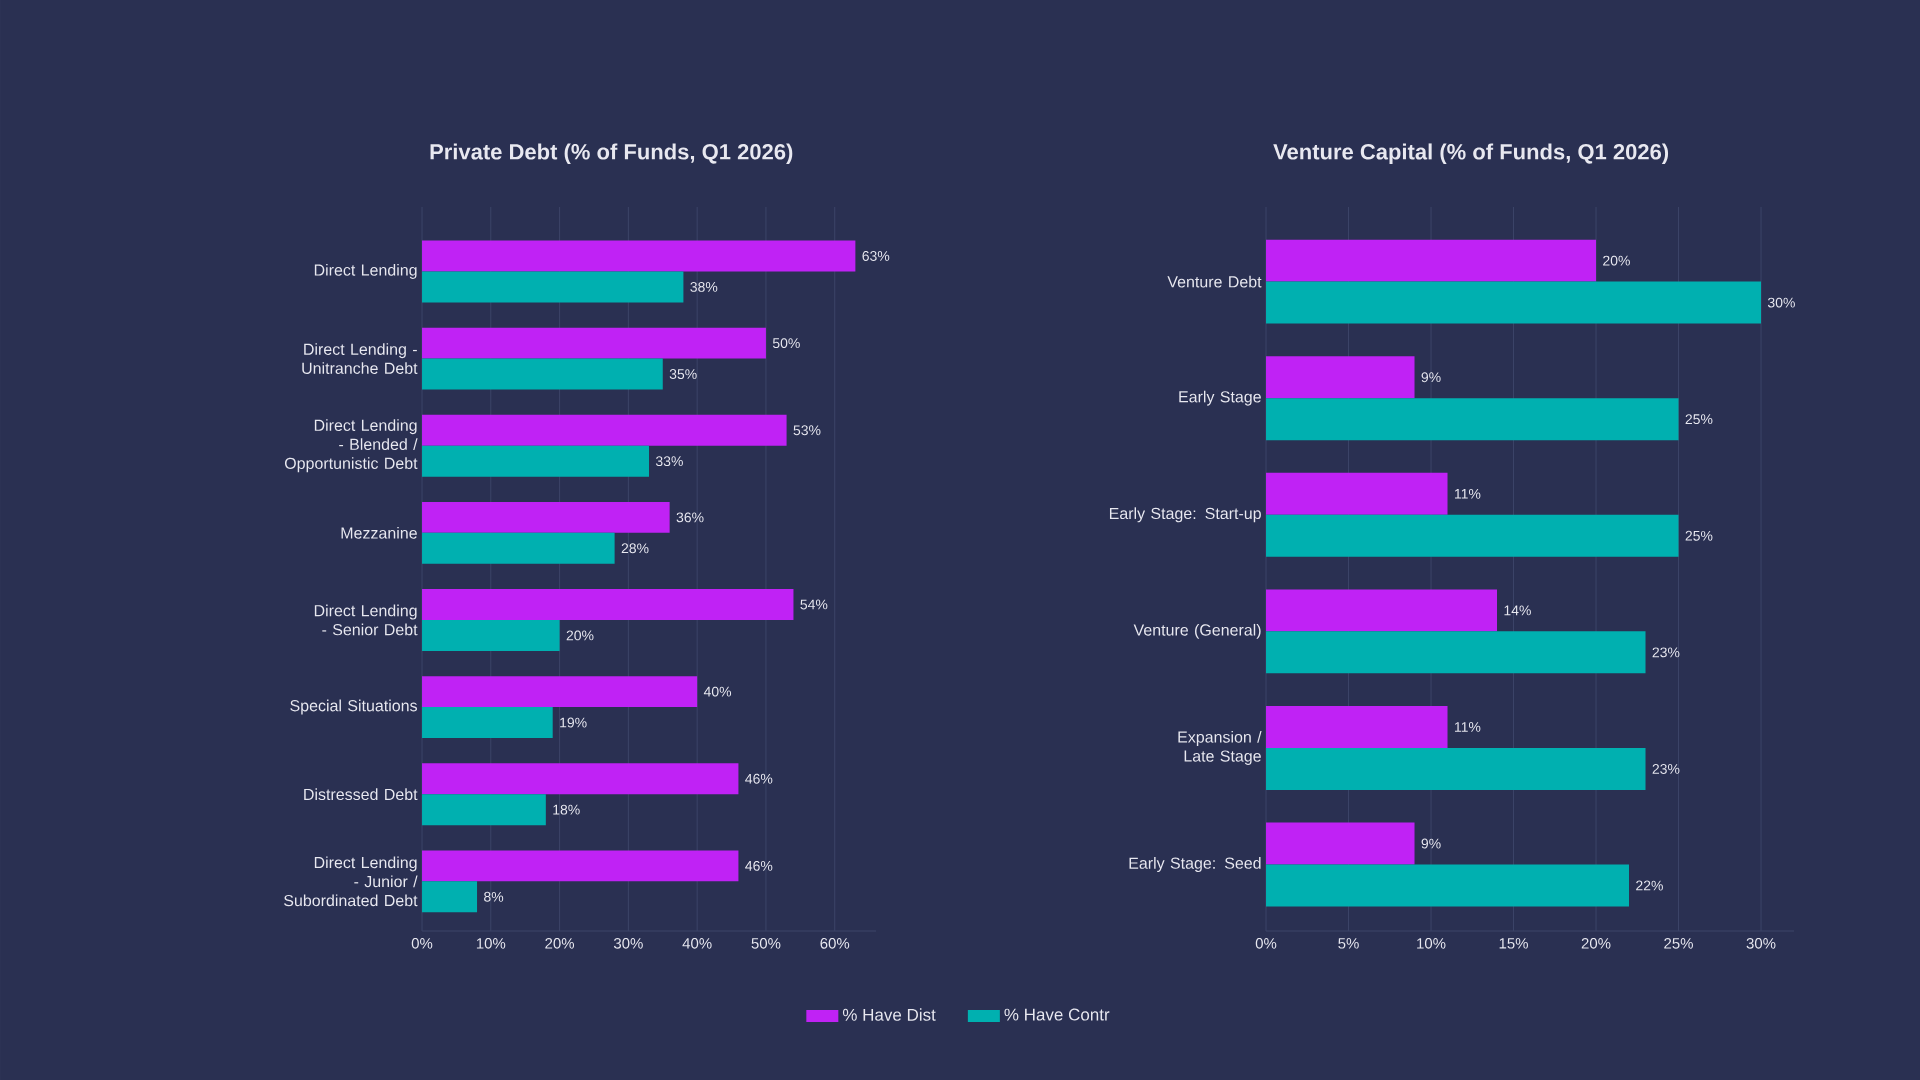  Describe the element at coordinates (683, 374) in the screenshot. I see `data-label: 35%` at that location.